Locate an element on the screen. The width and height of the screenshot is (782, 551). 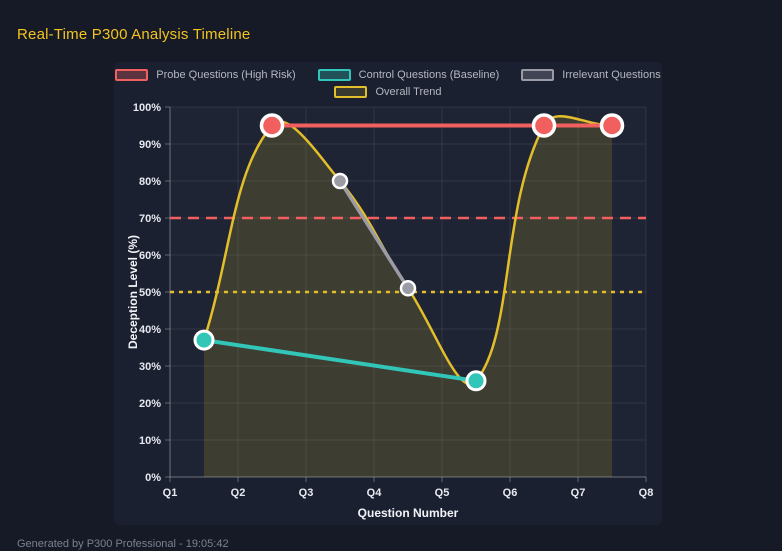
y-tick-label: 90% is located at coordinates (150, 145).